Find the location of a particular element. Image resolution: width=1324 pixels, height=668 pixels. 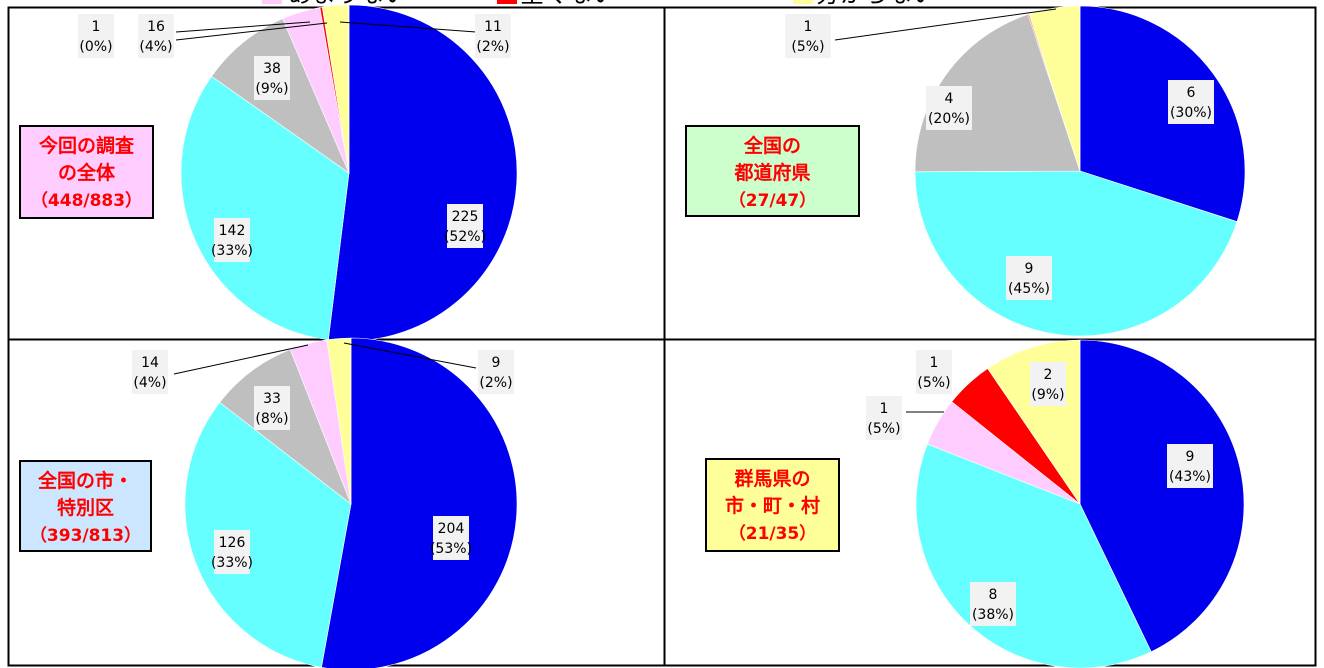

pie-3-label-text-gray-1: 33 is located at coordinates (272, 399).